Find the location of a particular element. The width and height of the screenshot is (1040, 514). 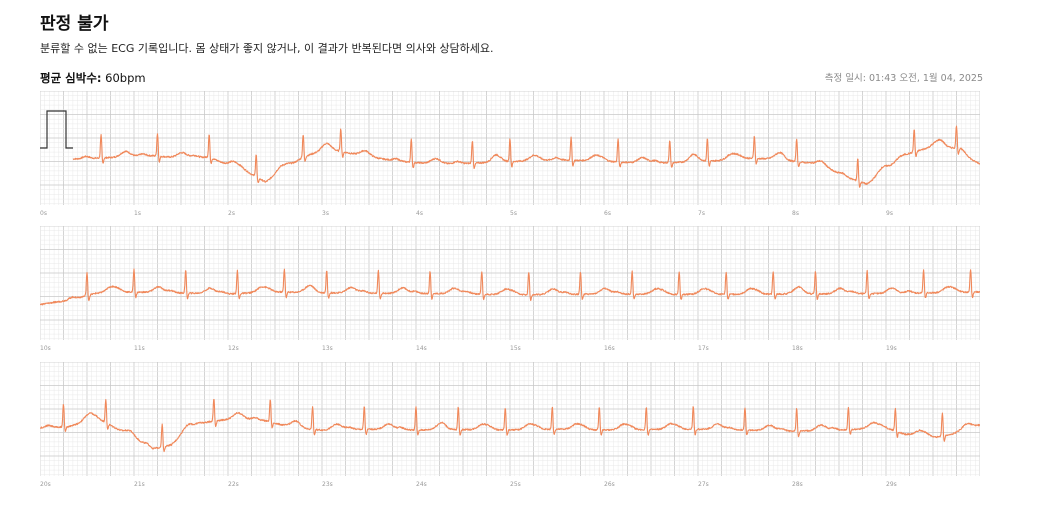

time-tick-label: 20s is located at coordinates (45, 484).